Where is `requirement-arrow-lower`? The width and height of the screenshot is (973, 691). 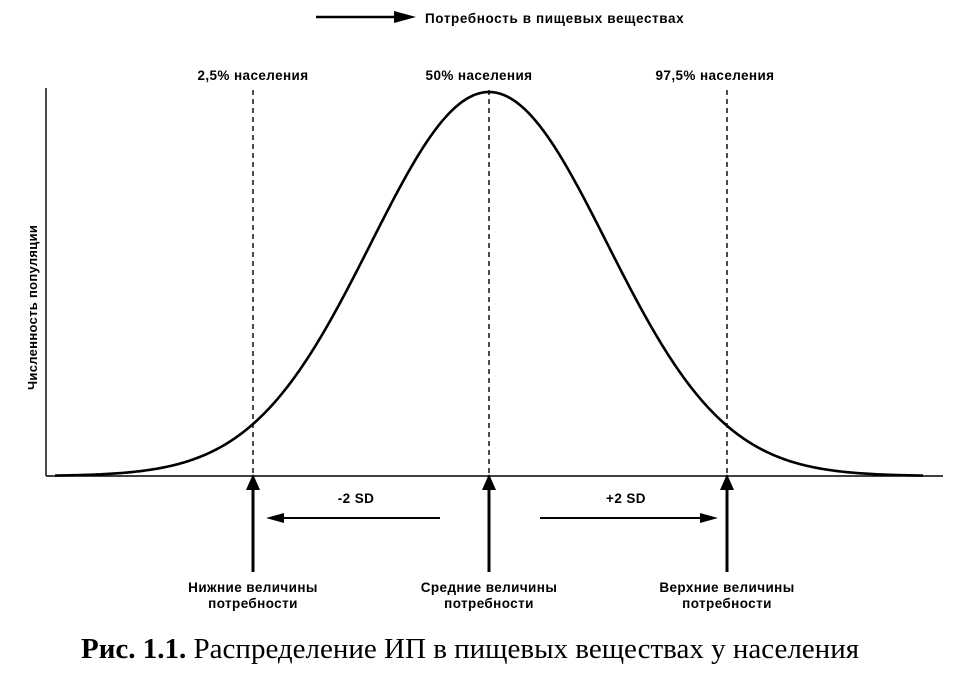 requirement-arrow-lower is located at coordinates (253, 523).